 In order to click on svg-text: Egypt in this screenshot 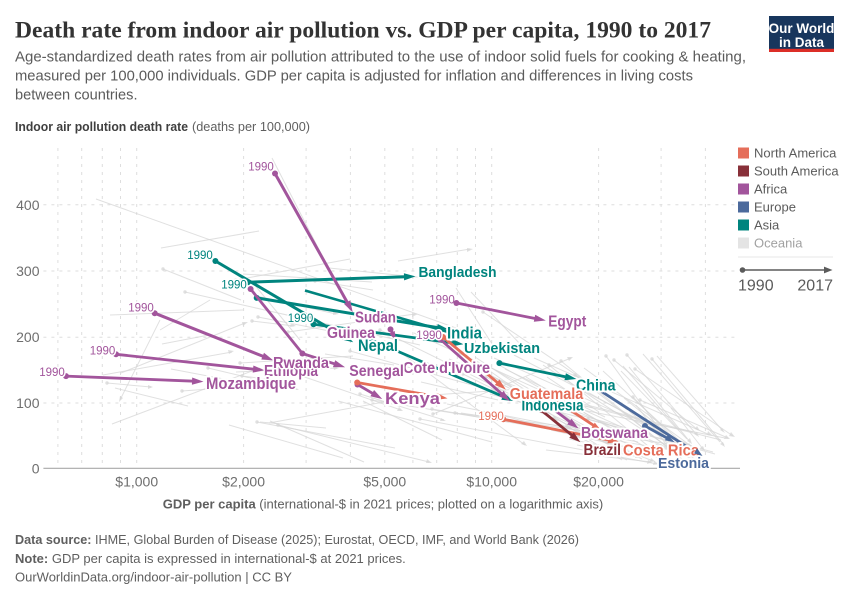, I will do `click(567, 322)`.